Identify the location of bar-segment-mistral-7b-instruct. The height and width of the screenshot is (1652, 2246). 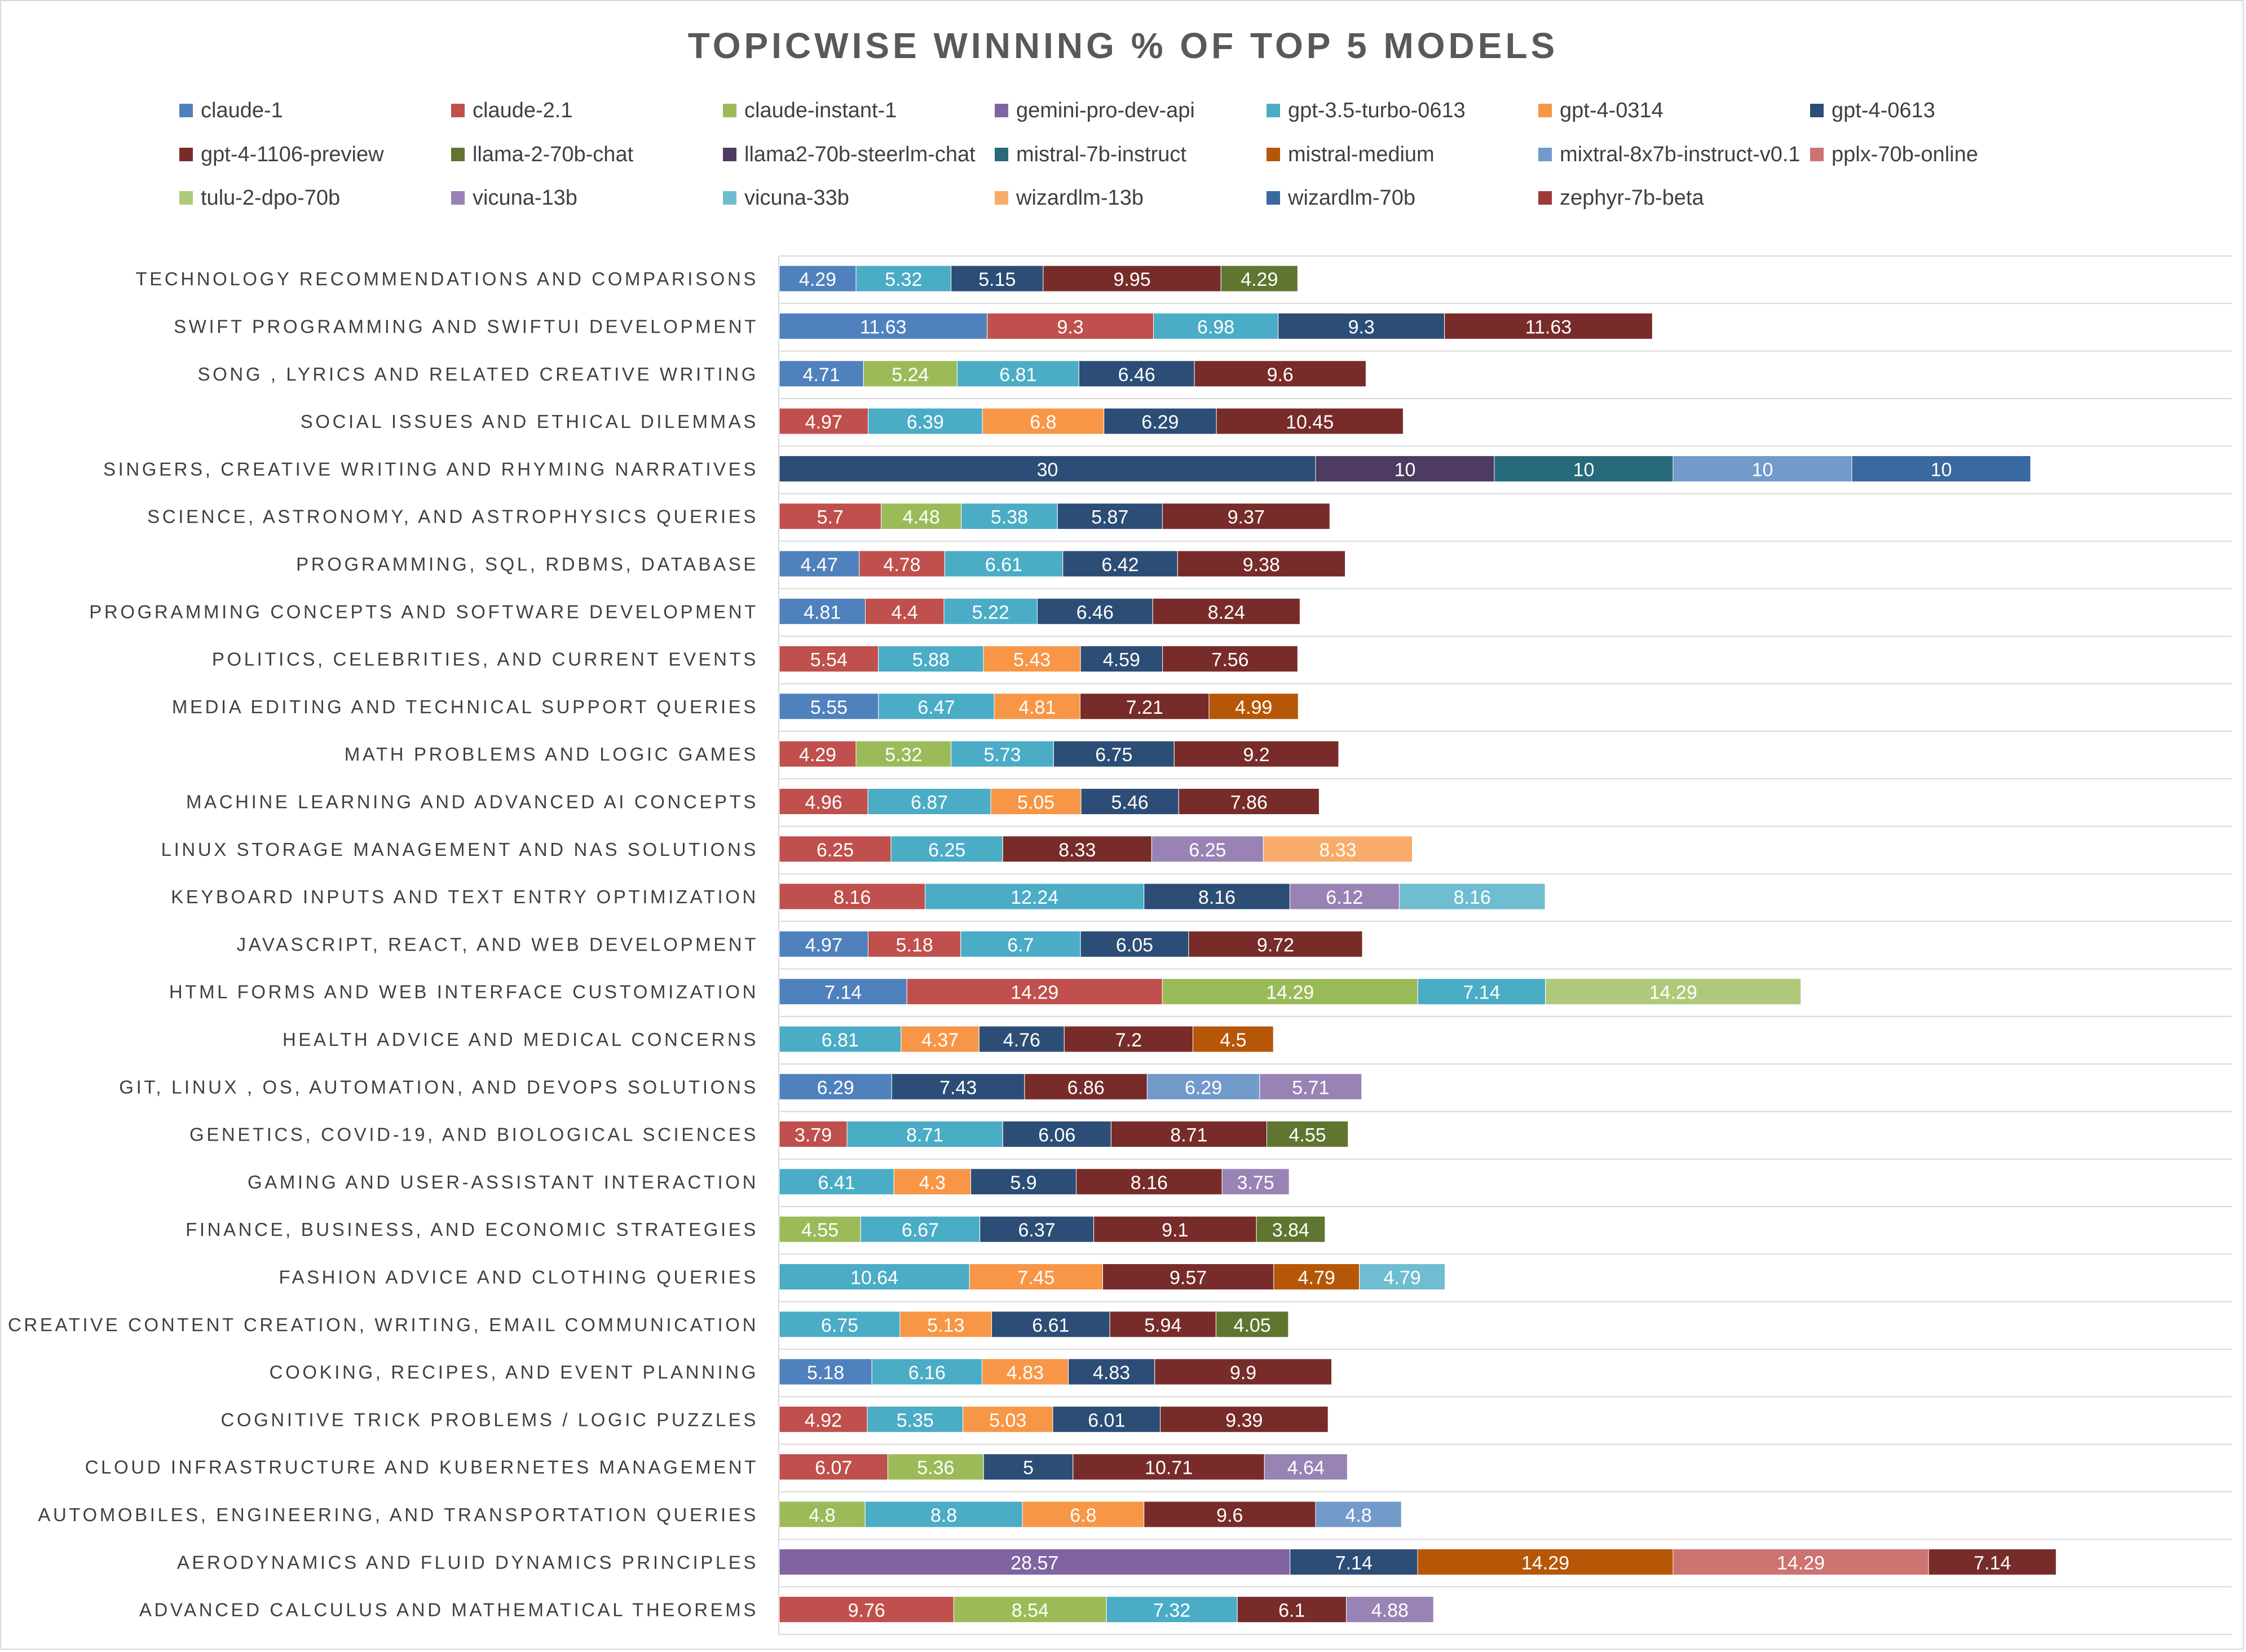
(1584, 468).